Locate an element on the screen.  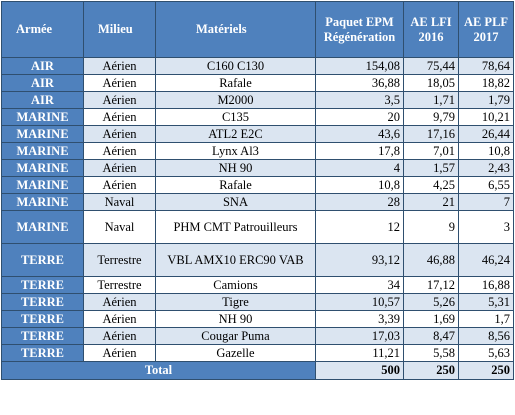
paquet-cell: 28 is located at coordinates (359, 202).